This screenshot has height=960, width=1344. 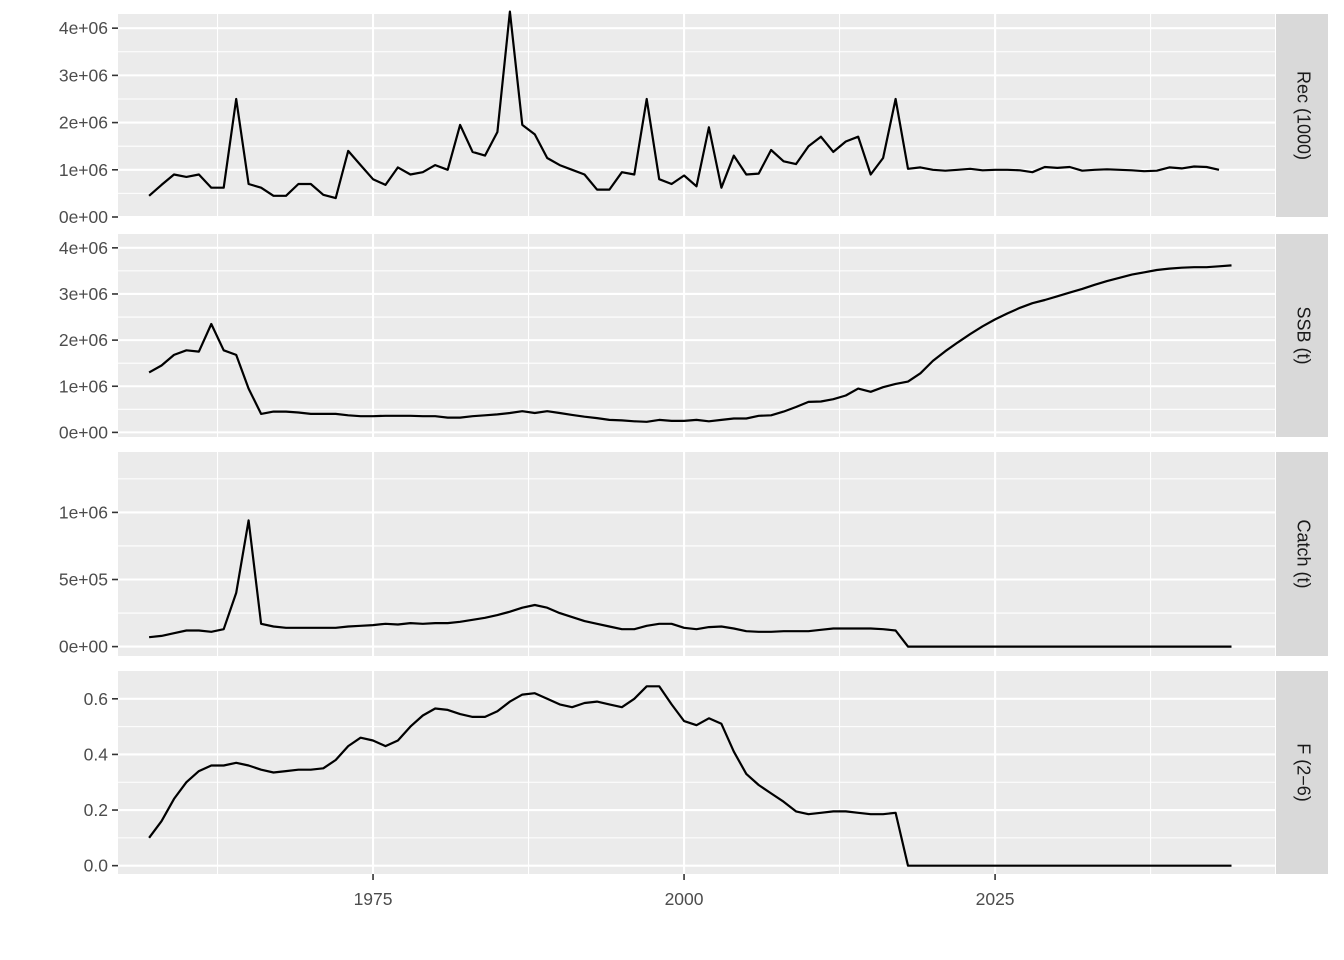 What do you see at coordinates (690, 583) in the screenshot?
I see `series-line-catch` at bounding box center [690, 583].